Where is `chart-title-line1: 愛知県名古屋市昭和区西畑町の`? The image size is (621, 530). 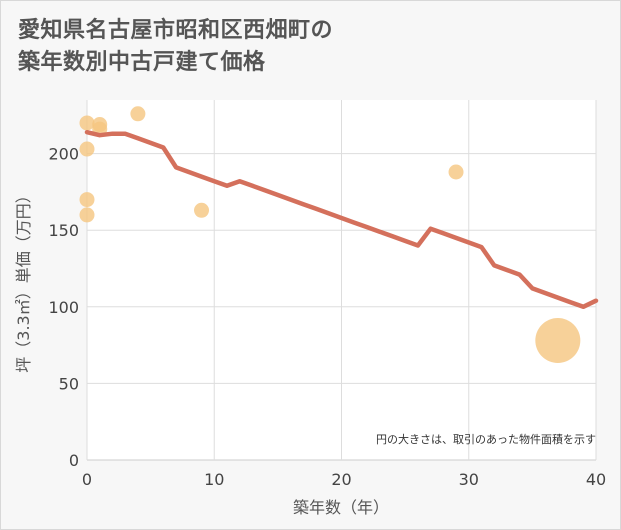
chart-title-line1: 愛知県名古屋市昭和区西畑町の is located at coordinates (176, 30).